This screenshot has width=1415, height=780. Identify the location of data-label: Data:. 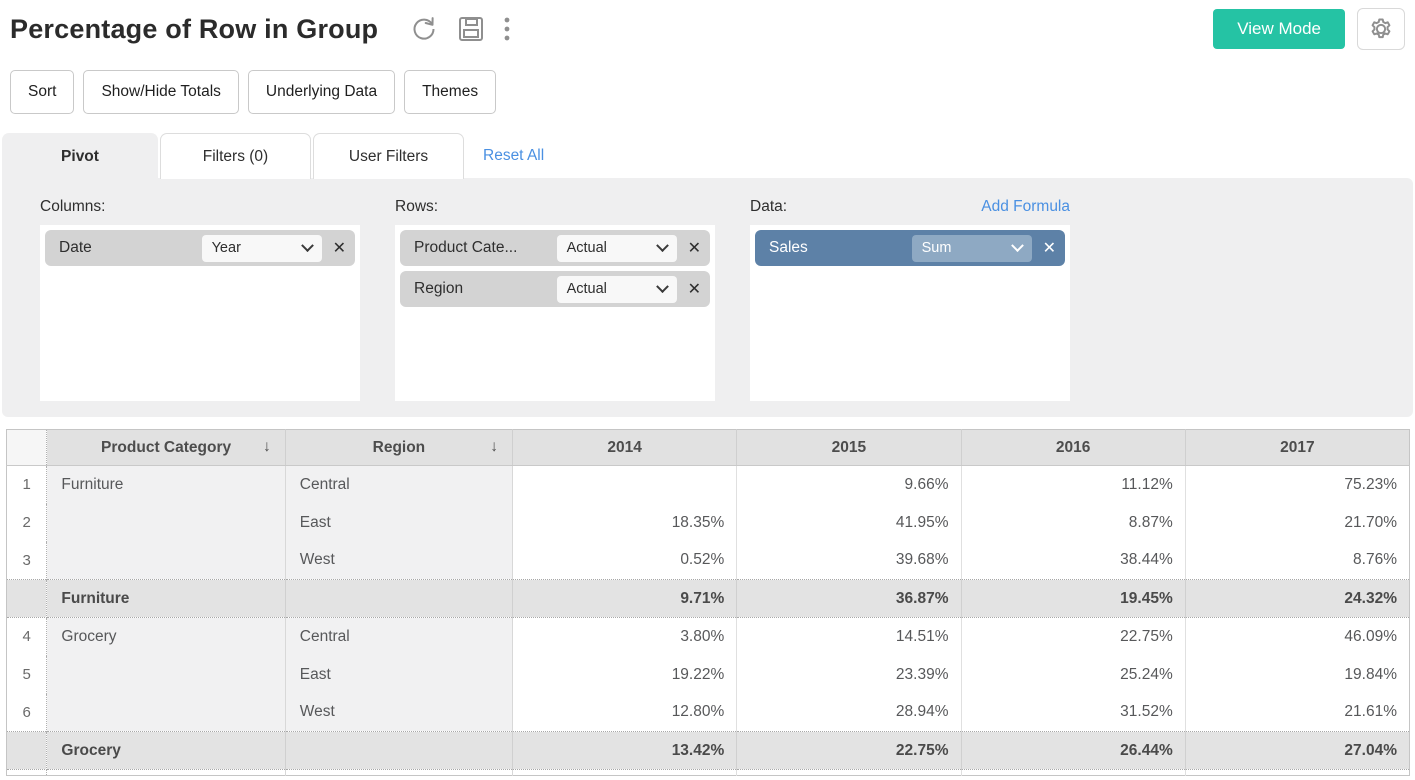
(769, 206).